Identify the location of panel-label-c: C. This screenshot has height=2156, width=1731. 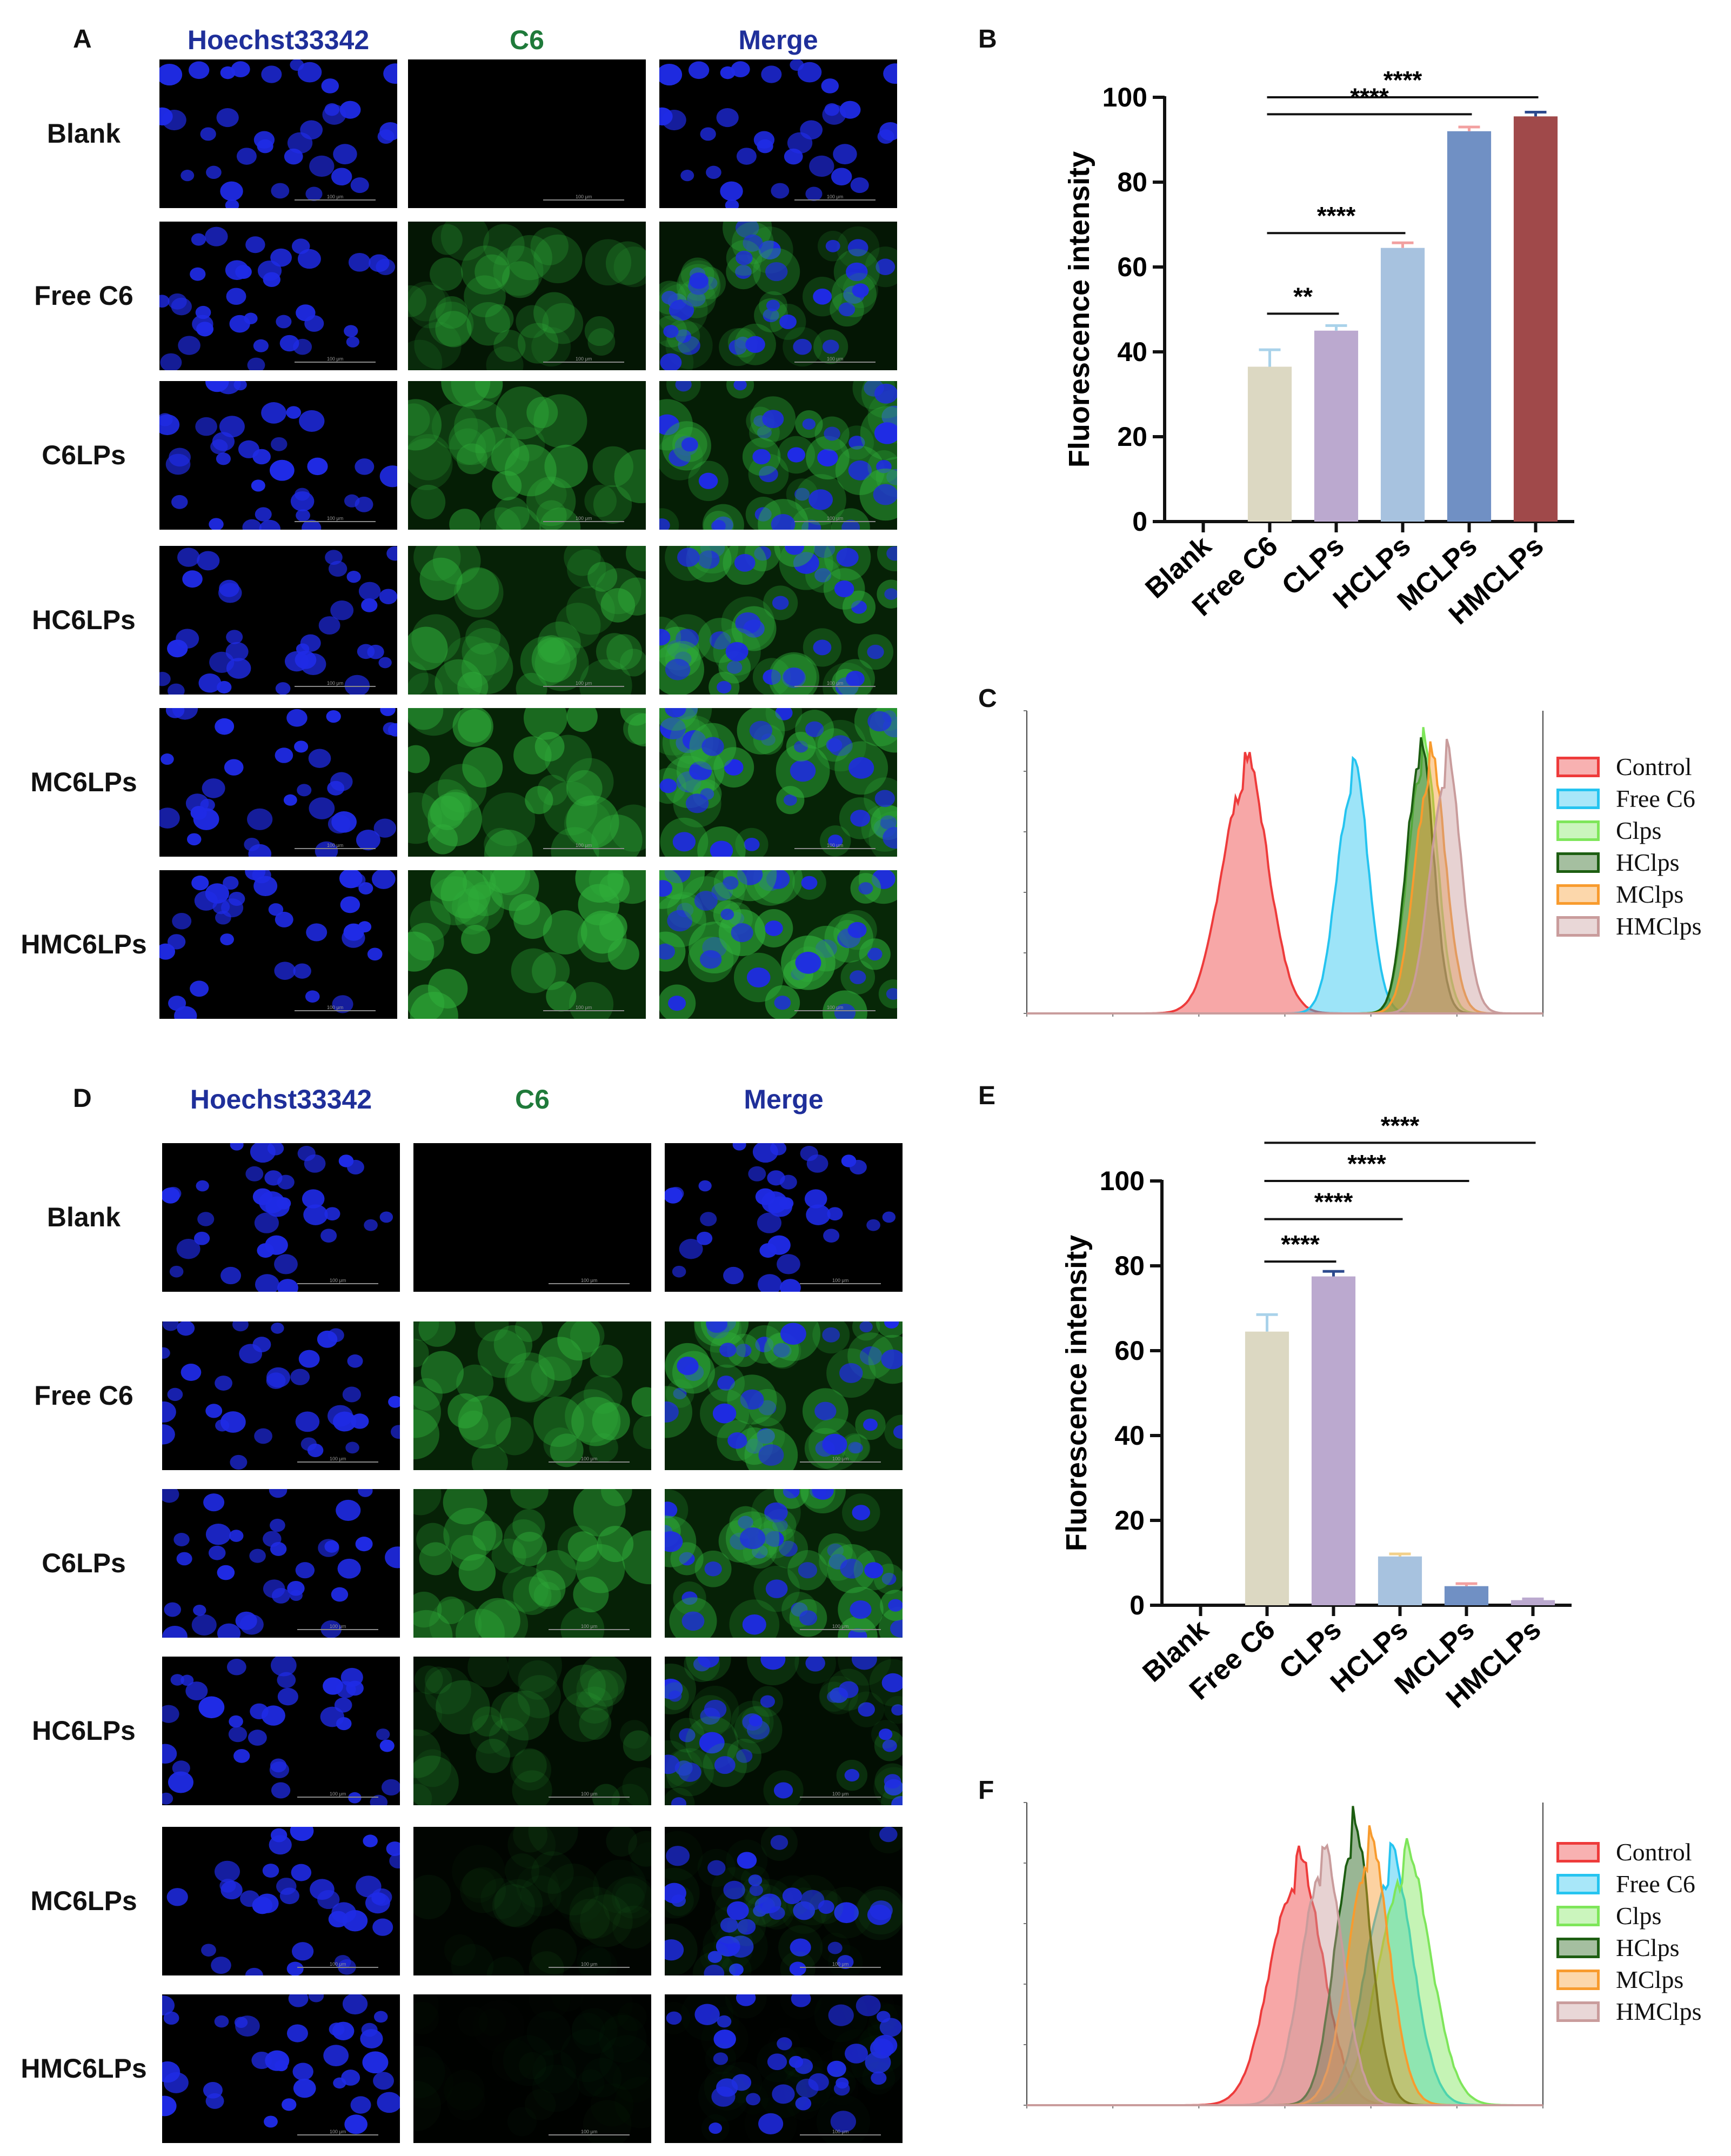
(988, 699).